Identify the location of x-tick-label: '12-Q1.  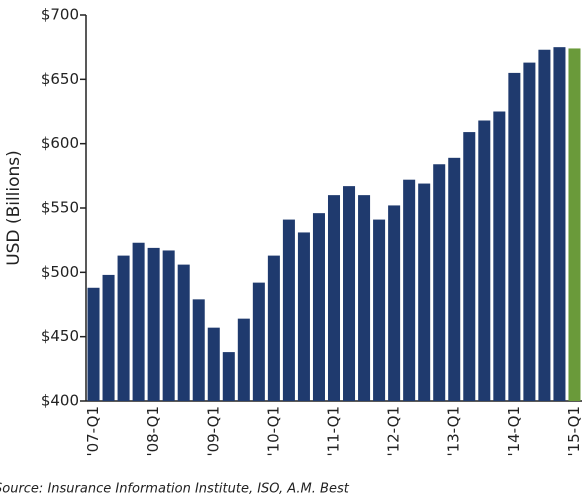
(394, 431).